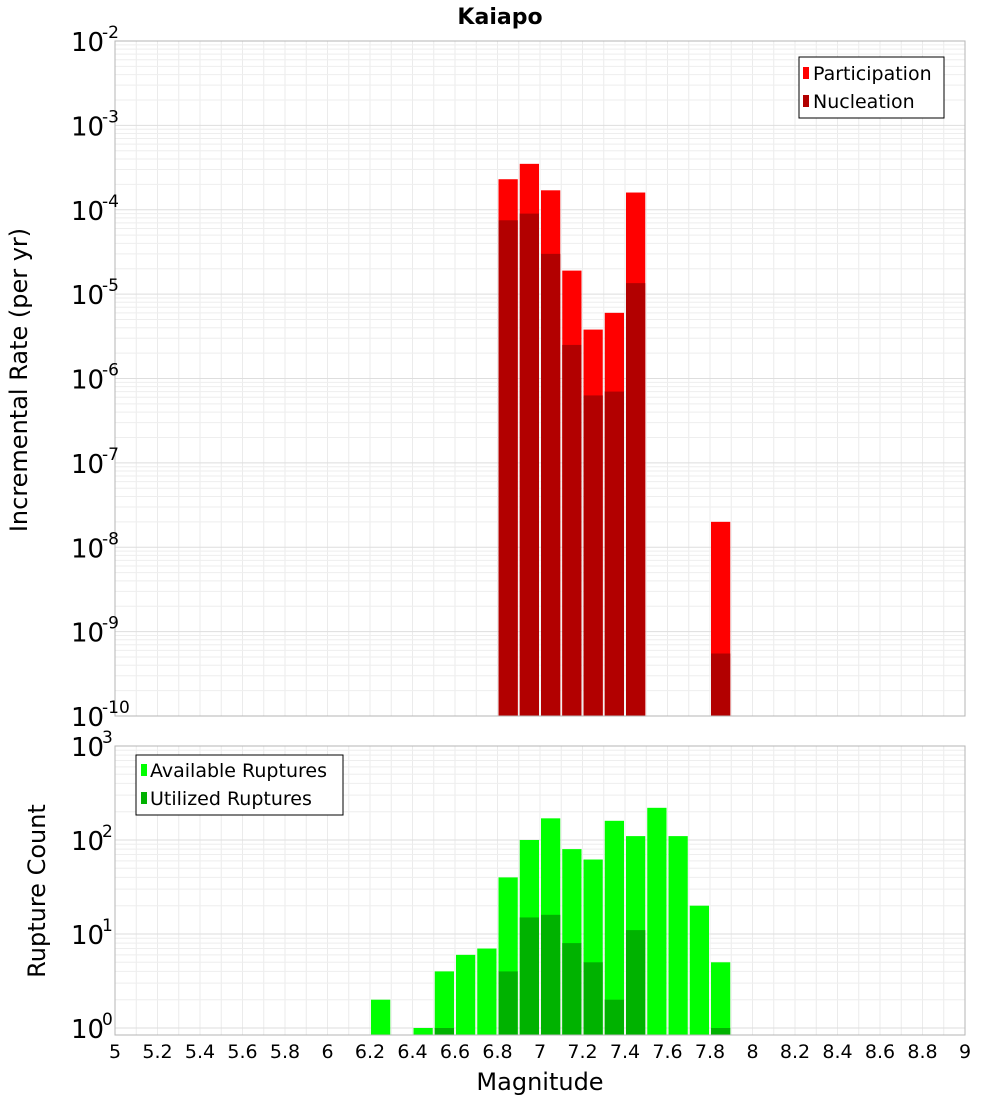 Image resolution: width=1000 pixels, height=1100 pixels. Describe the element at coordinates (582, 1052) in the screenshot. I see `x-tick-label: 7.2` at that location.